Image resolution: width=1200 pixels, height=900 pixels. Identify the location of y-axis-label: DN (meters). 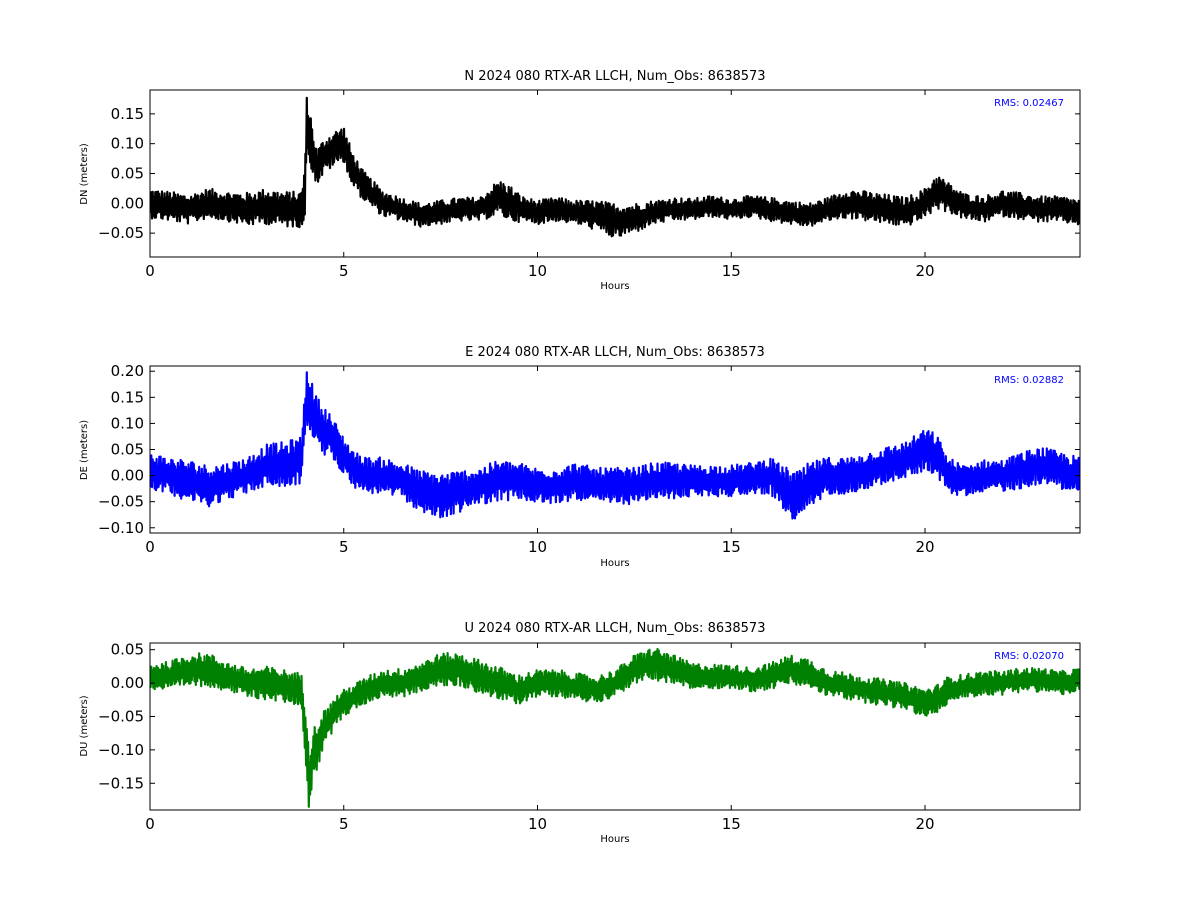
(84, 174).